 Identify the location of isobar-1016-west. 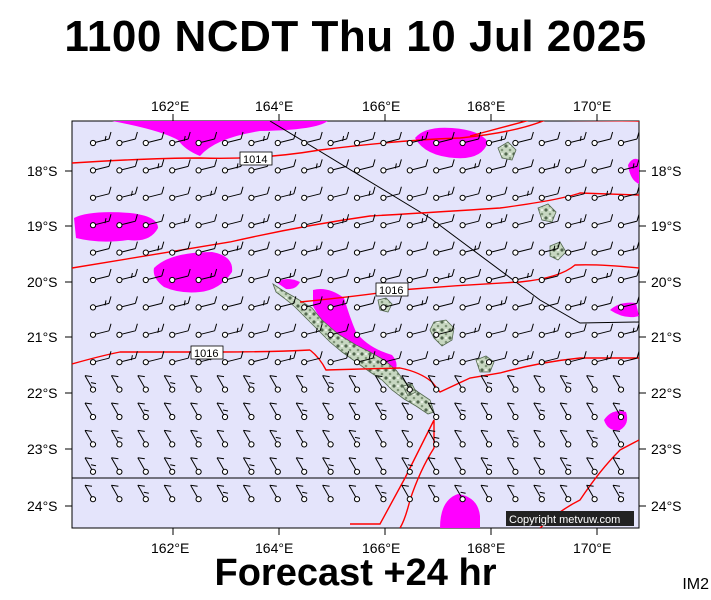
(191, 357).